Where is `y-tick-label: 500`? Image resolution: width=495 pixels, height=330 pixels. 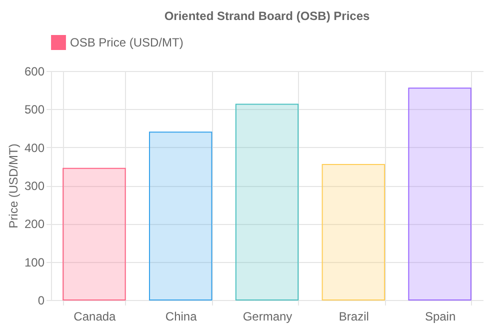 y-tick-label: 500 is located at coordinates (34, 109).